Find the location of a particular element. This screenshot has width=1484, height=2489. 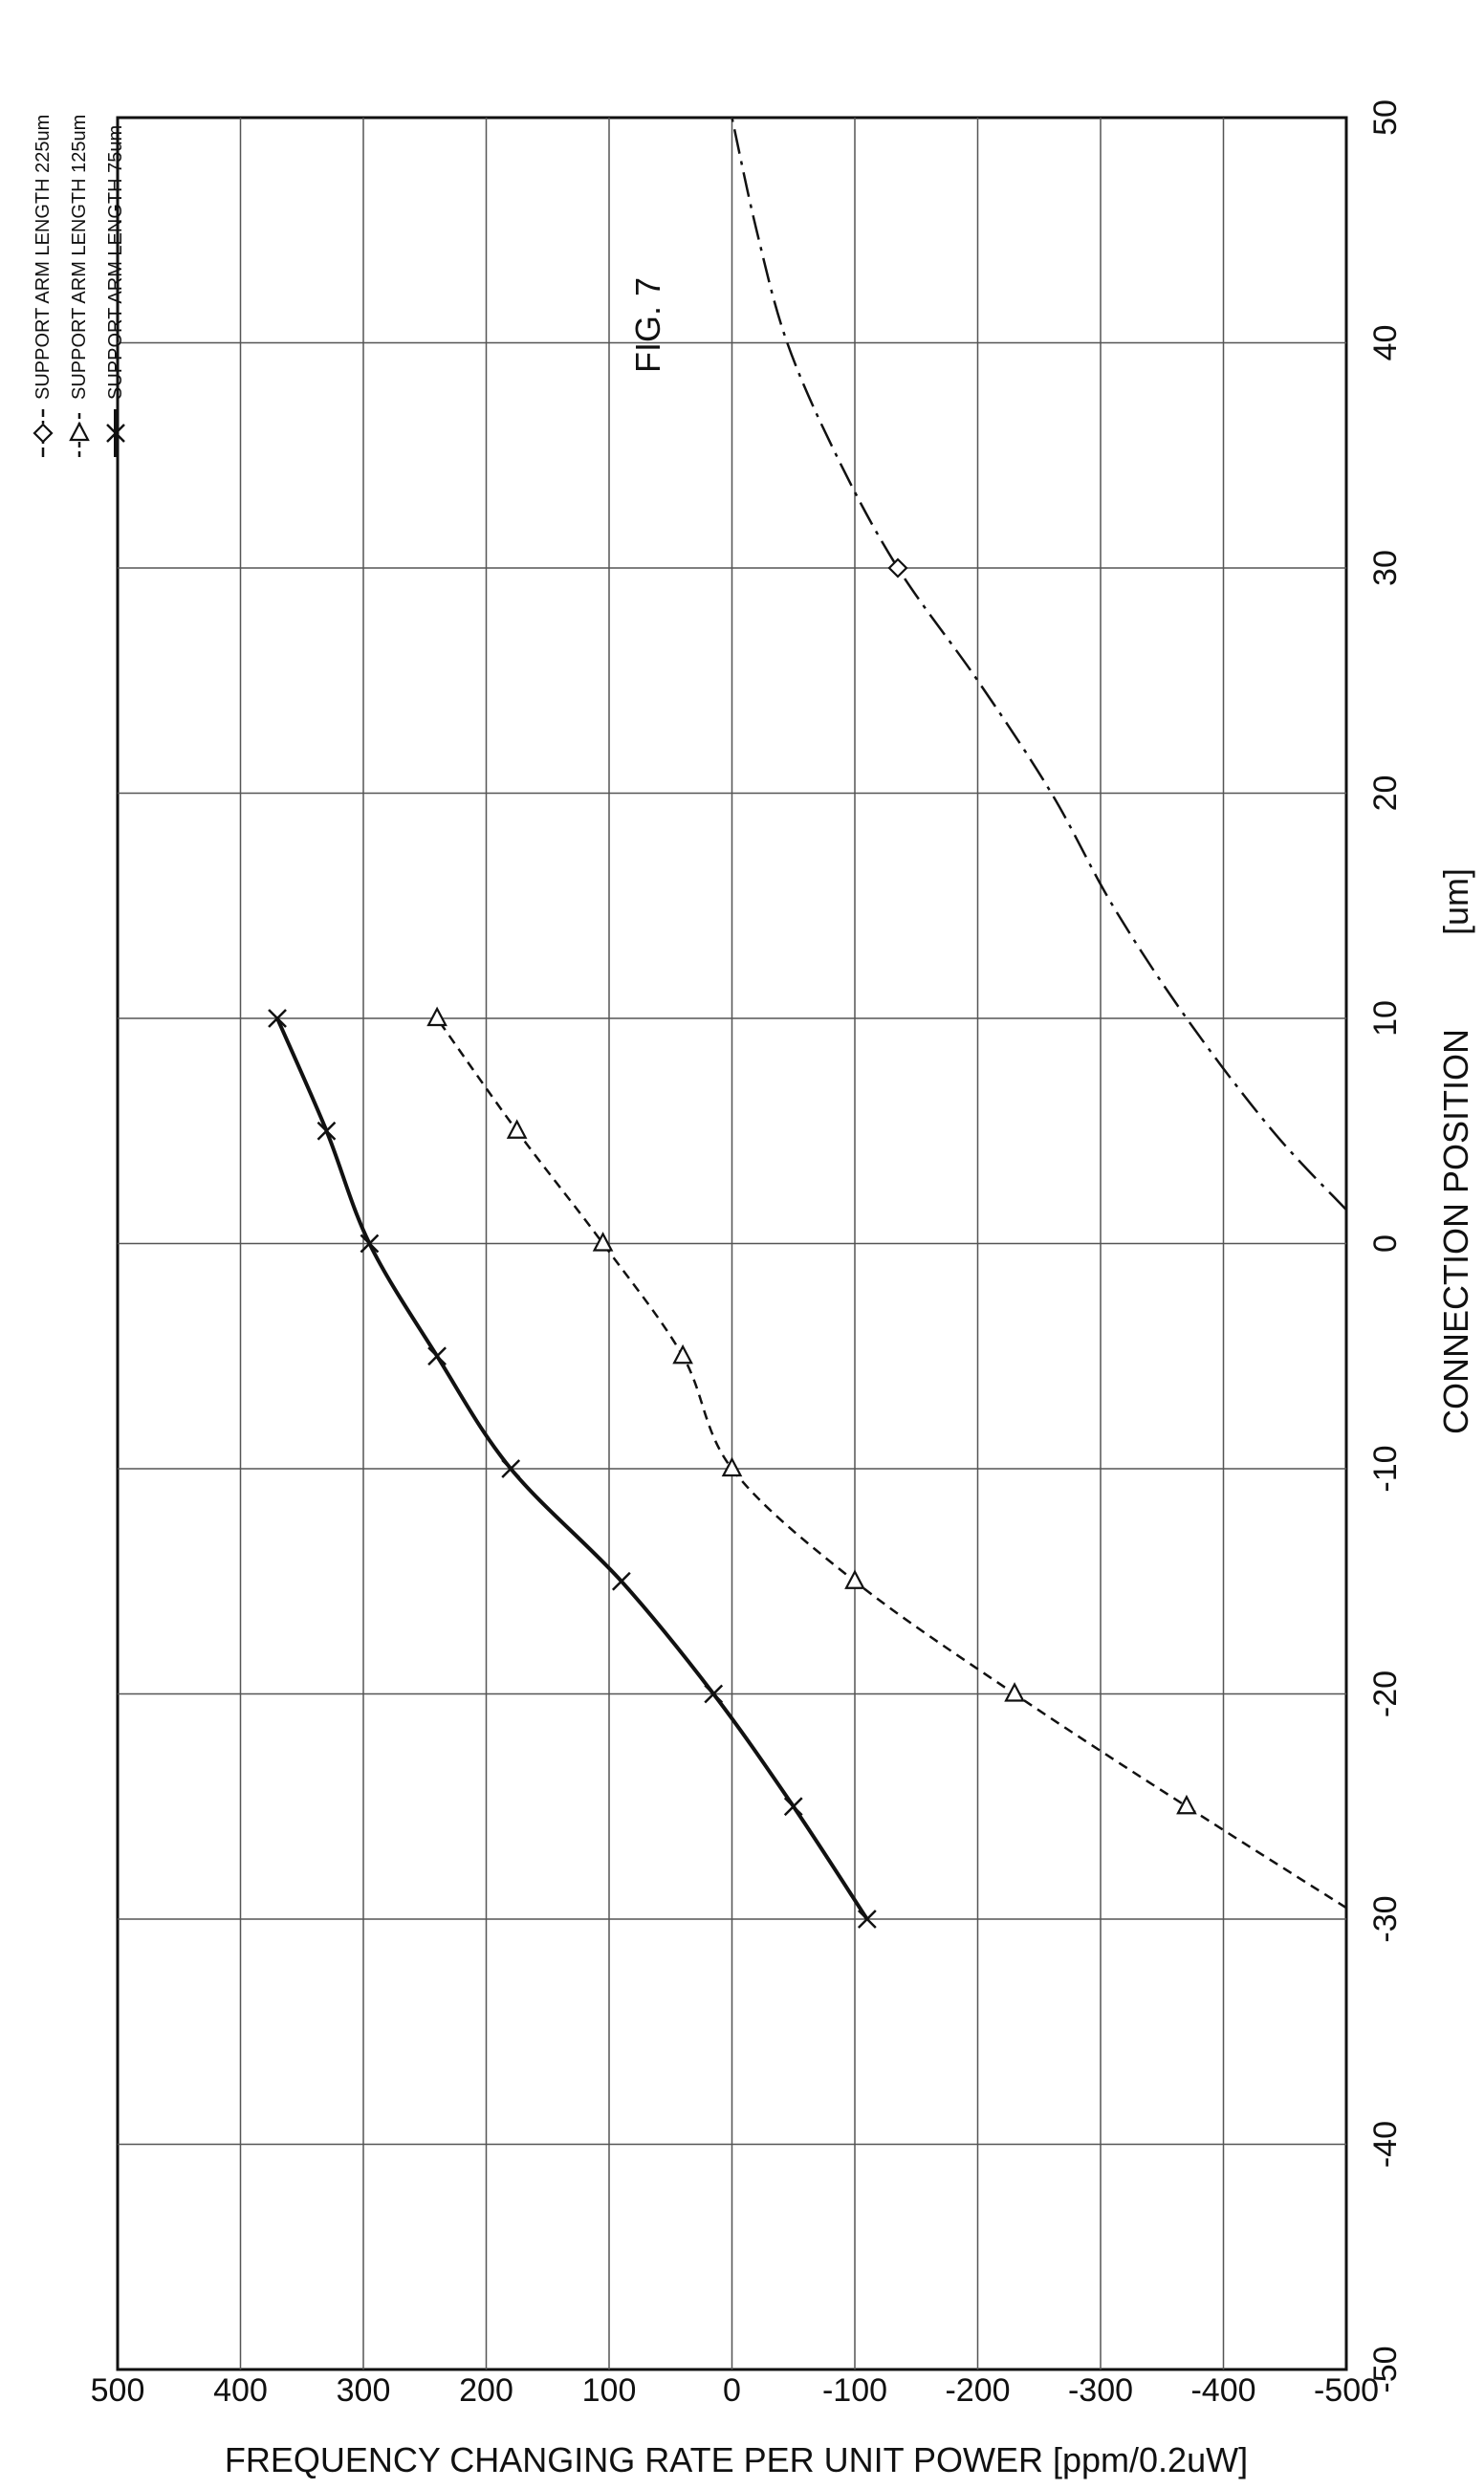

legend-label: SUPPORT ARM LENGTH 225um is located at coordinates (43, 257).